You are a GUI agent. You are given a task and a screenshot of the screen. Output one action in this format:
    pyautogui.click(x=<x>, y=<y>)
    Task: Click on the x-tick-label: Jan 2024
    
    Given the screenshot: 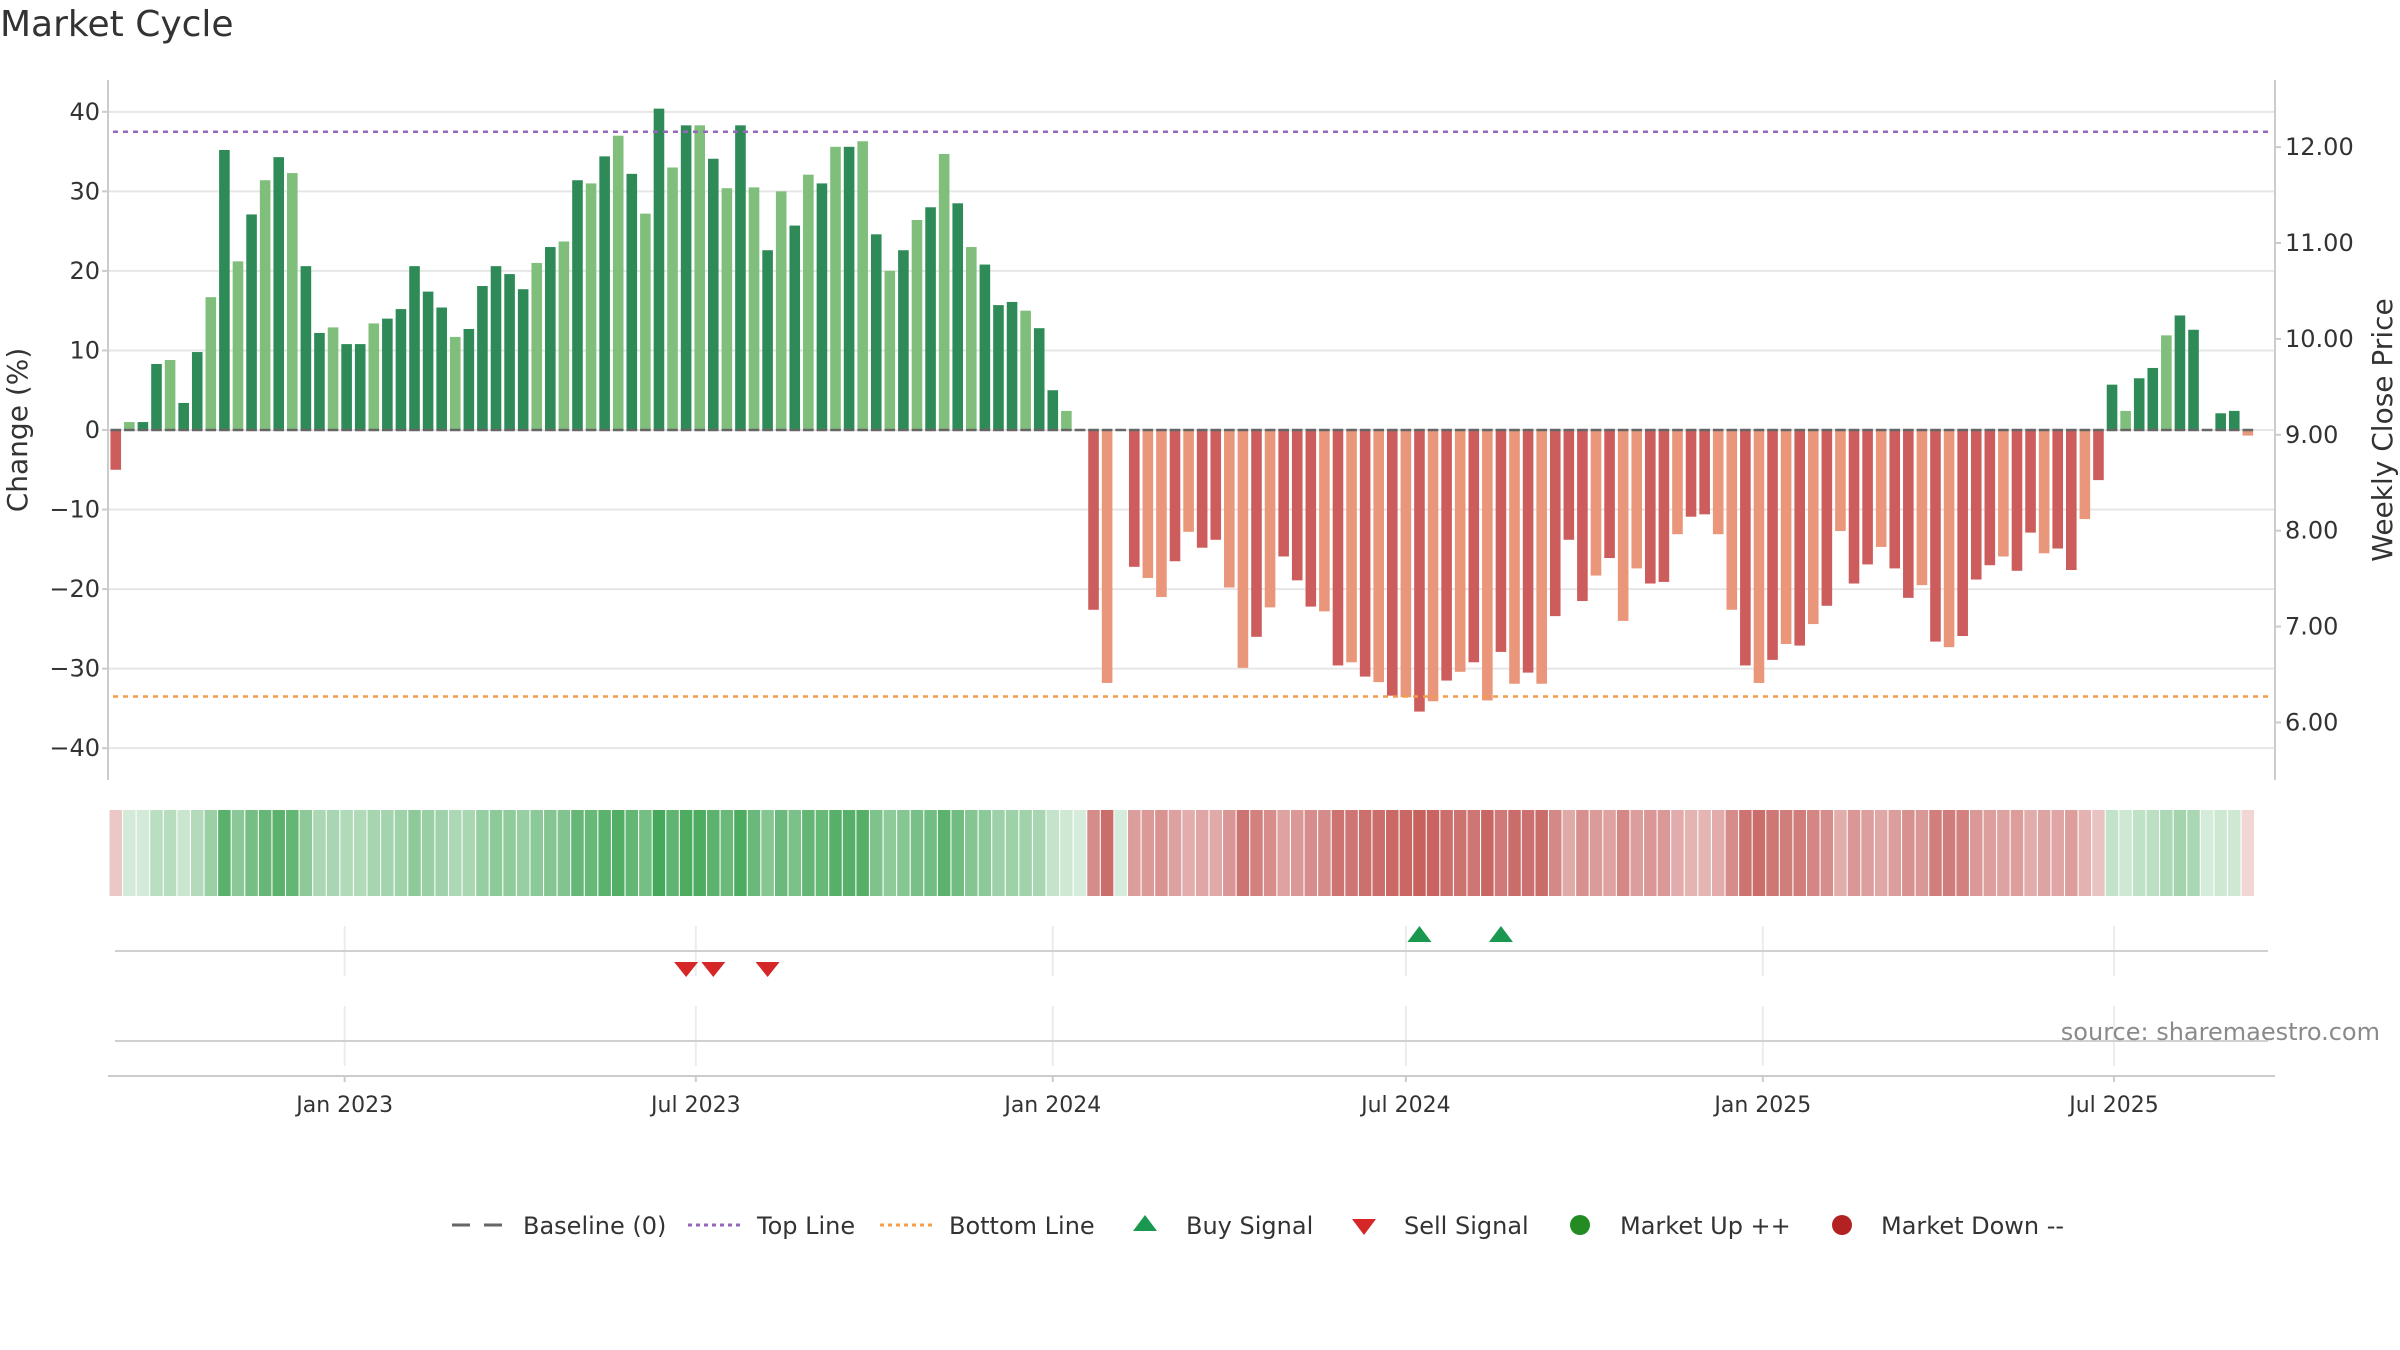 What is the action you would take?
    pyautogui.click(x=1051, y=1105)
    